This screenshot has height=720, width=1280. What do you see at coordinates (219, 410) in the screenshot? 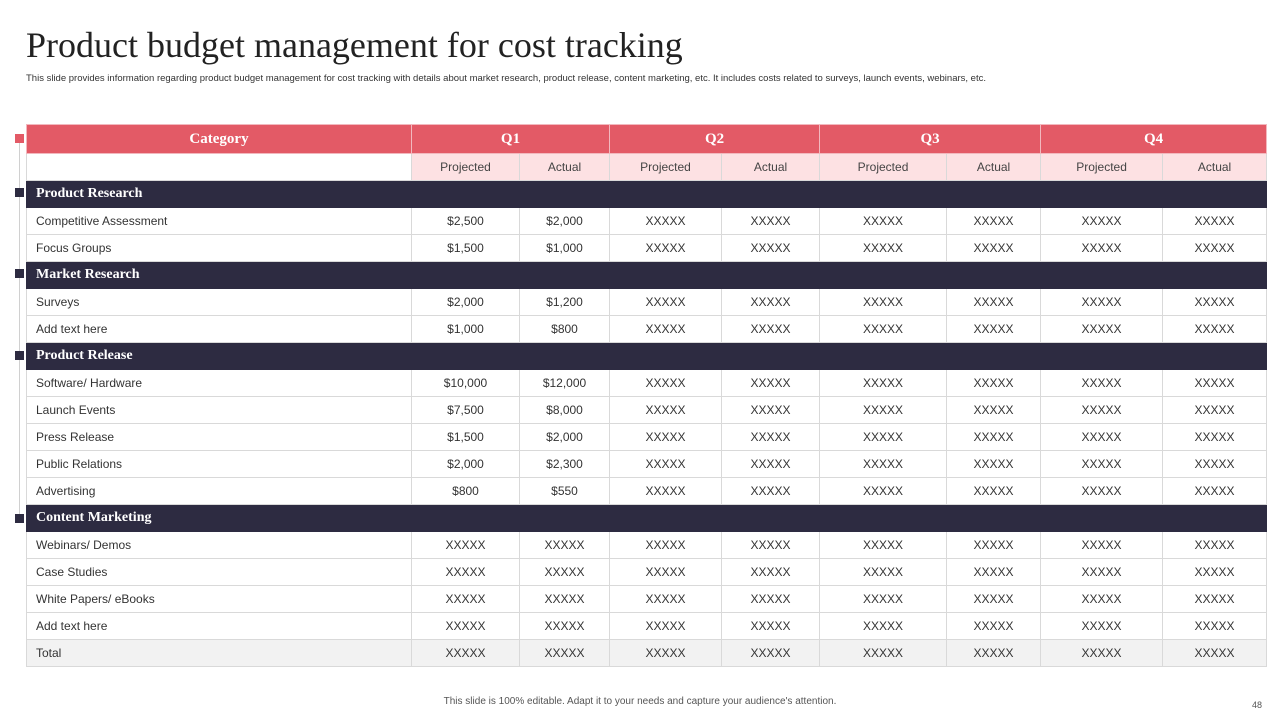
I see `row-label: Launch Events` at bounding box center [219, 410].